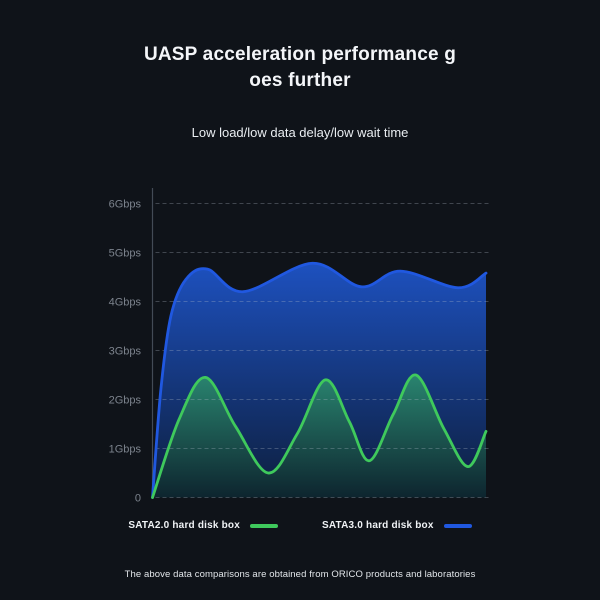 The width and height of the screenshot is (600, 600). I want to click on y-tick-label: 5Gbps, so click(125, 254).